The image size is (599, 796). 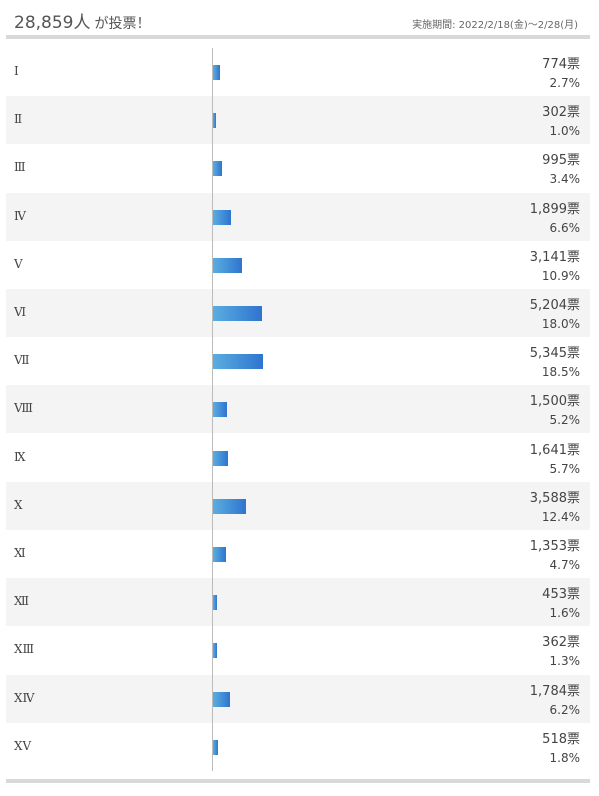 What do you see at coordinates (554, 305) in the screenshot?
I see `vote-count: 5,204票` at bounding box center [554, 305].